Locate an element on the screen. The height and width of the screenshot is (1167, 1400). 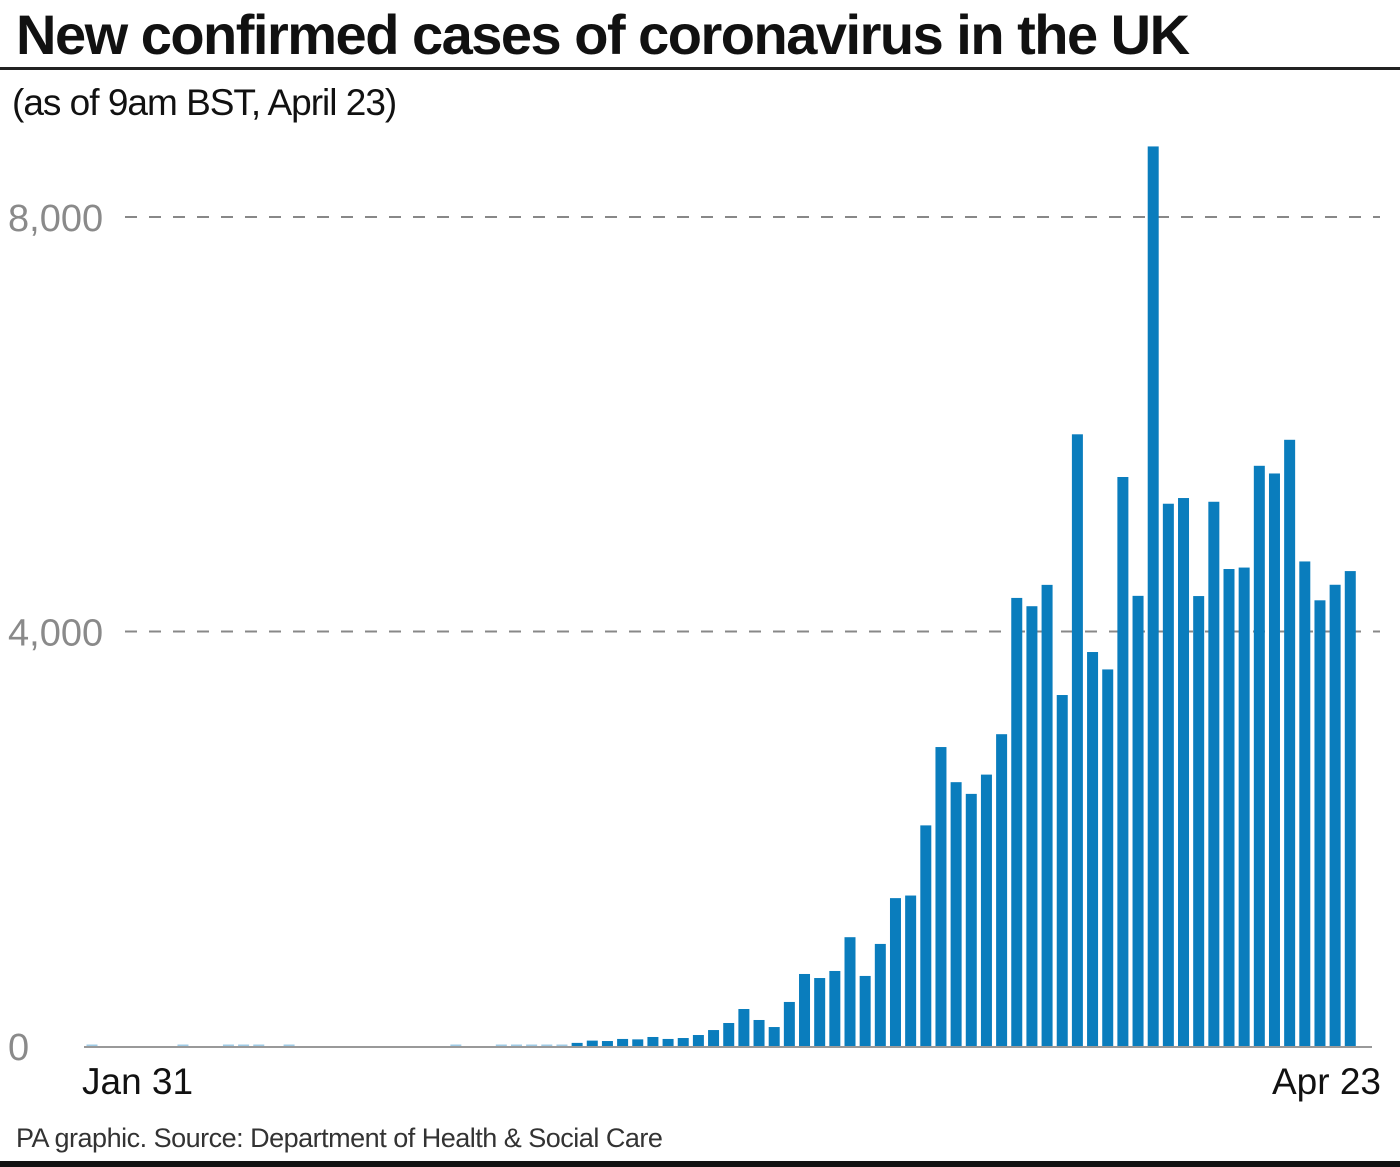
x-tick-label: Jan 31 is located at coordinates (137, 1081).